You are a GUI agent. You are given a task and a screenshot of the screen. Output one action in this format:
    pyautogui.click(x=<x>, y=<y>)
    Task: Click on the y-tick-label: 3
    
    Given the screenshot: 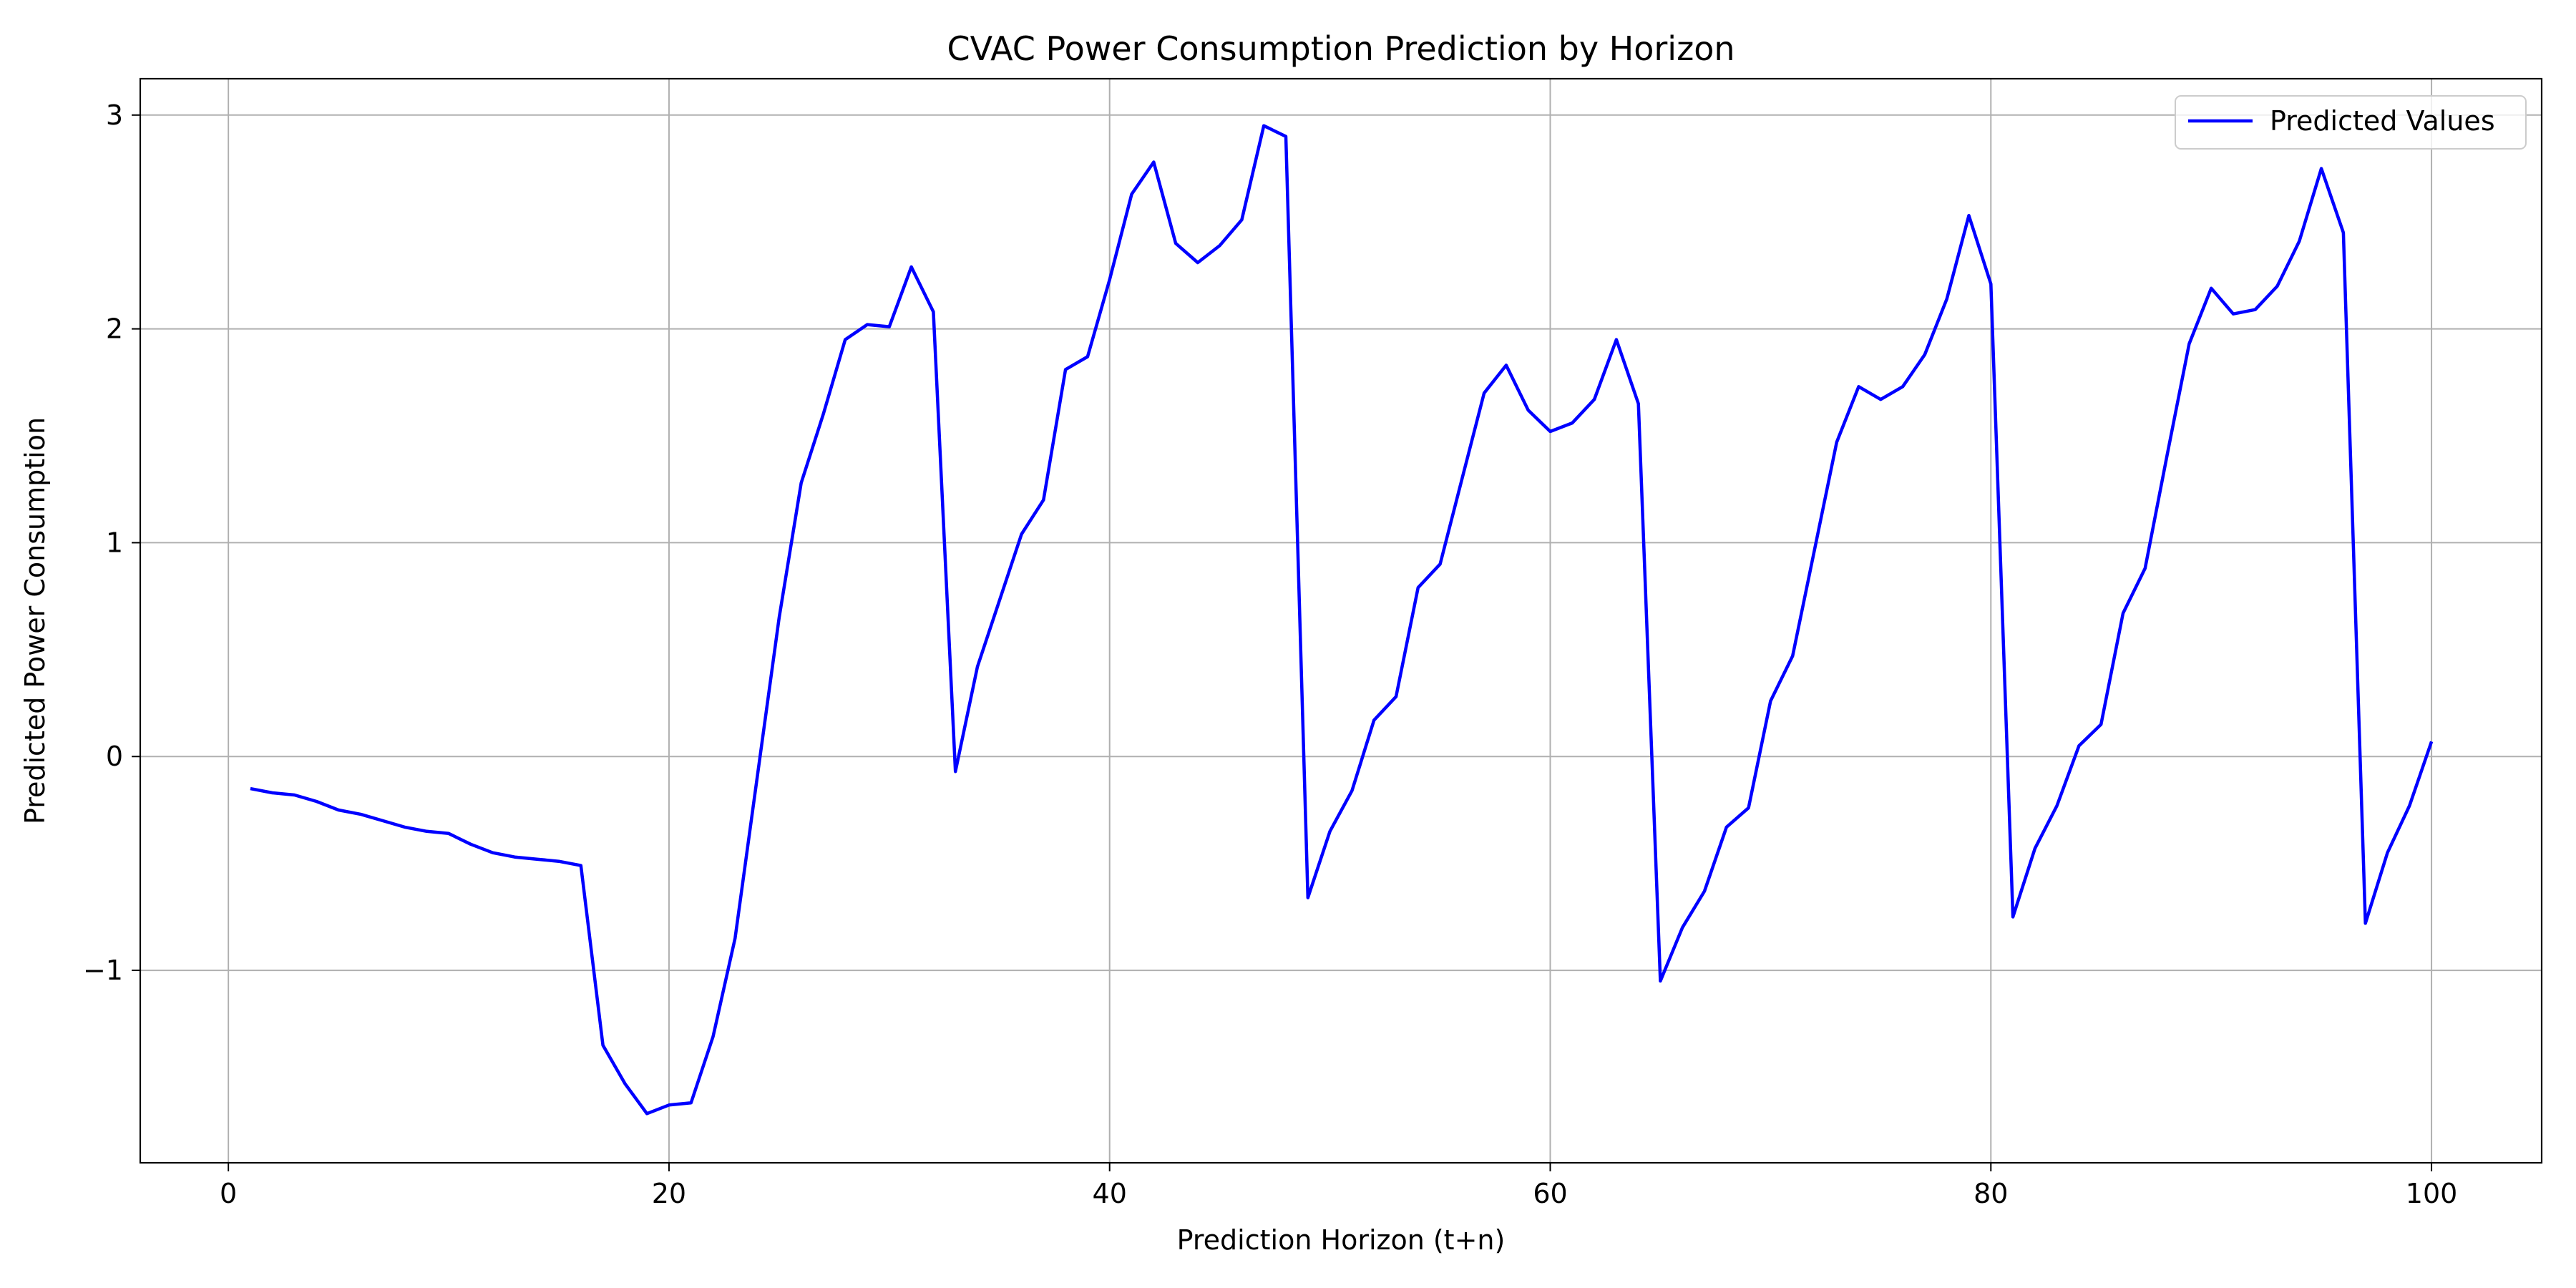 What is the action you would take?
    pyautogui.click(x=114, y=115)
    